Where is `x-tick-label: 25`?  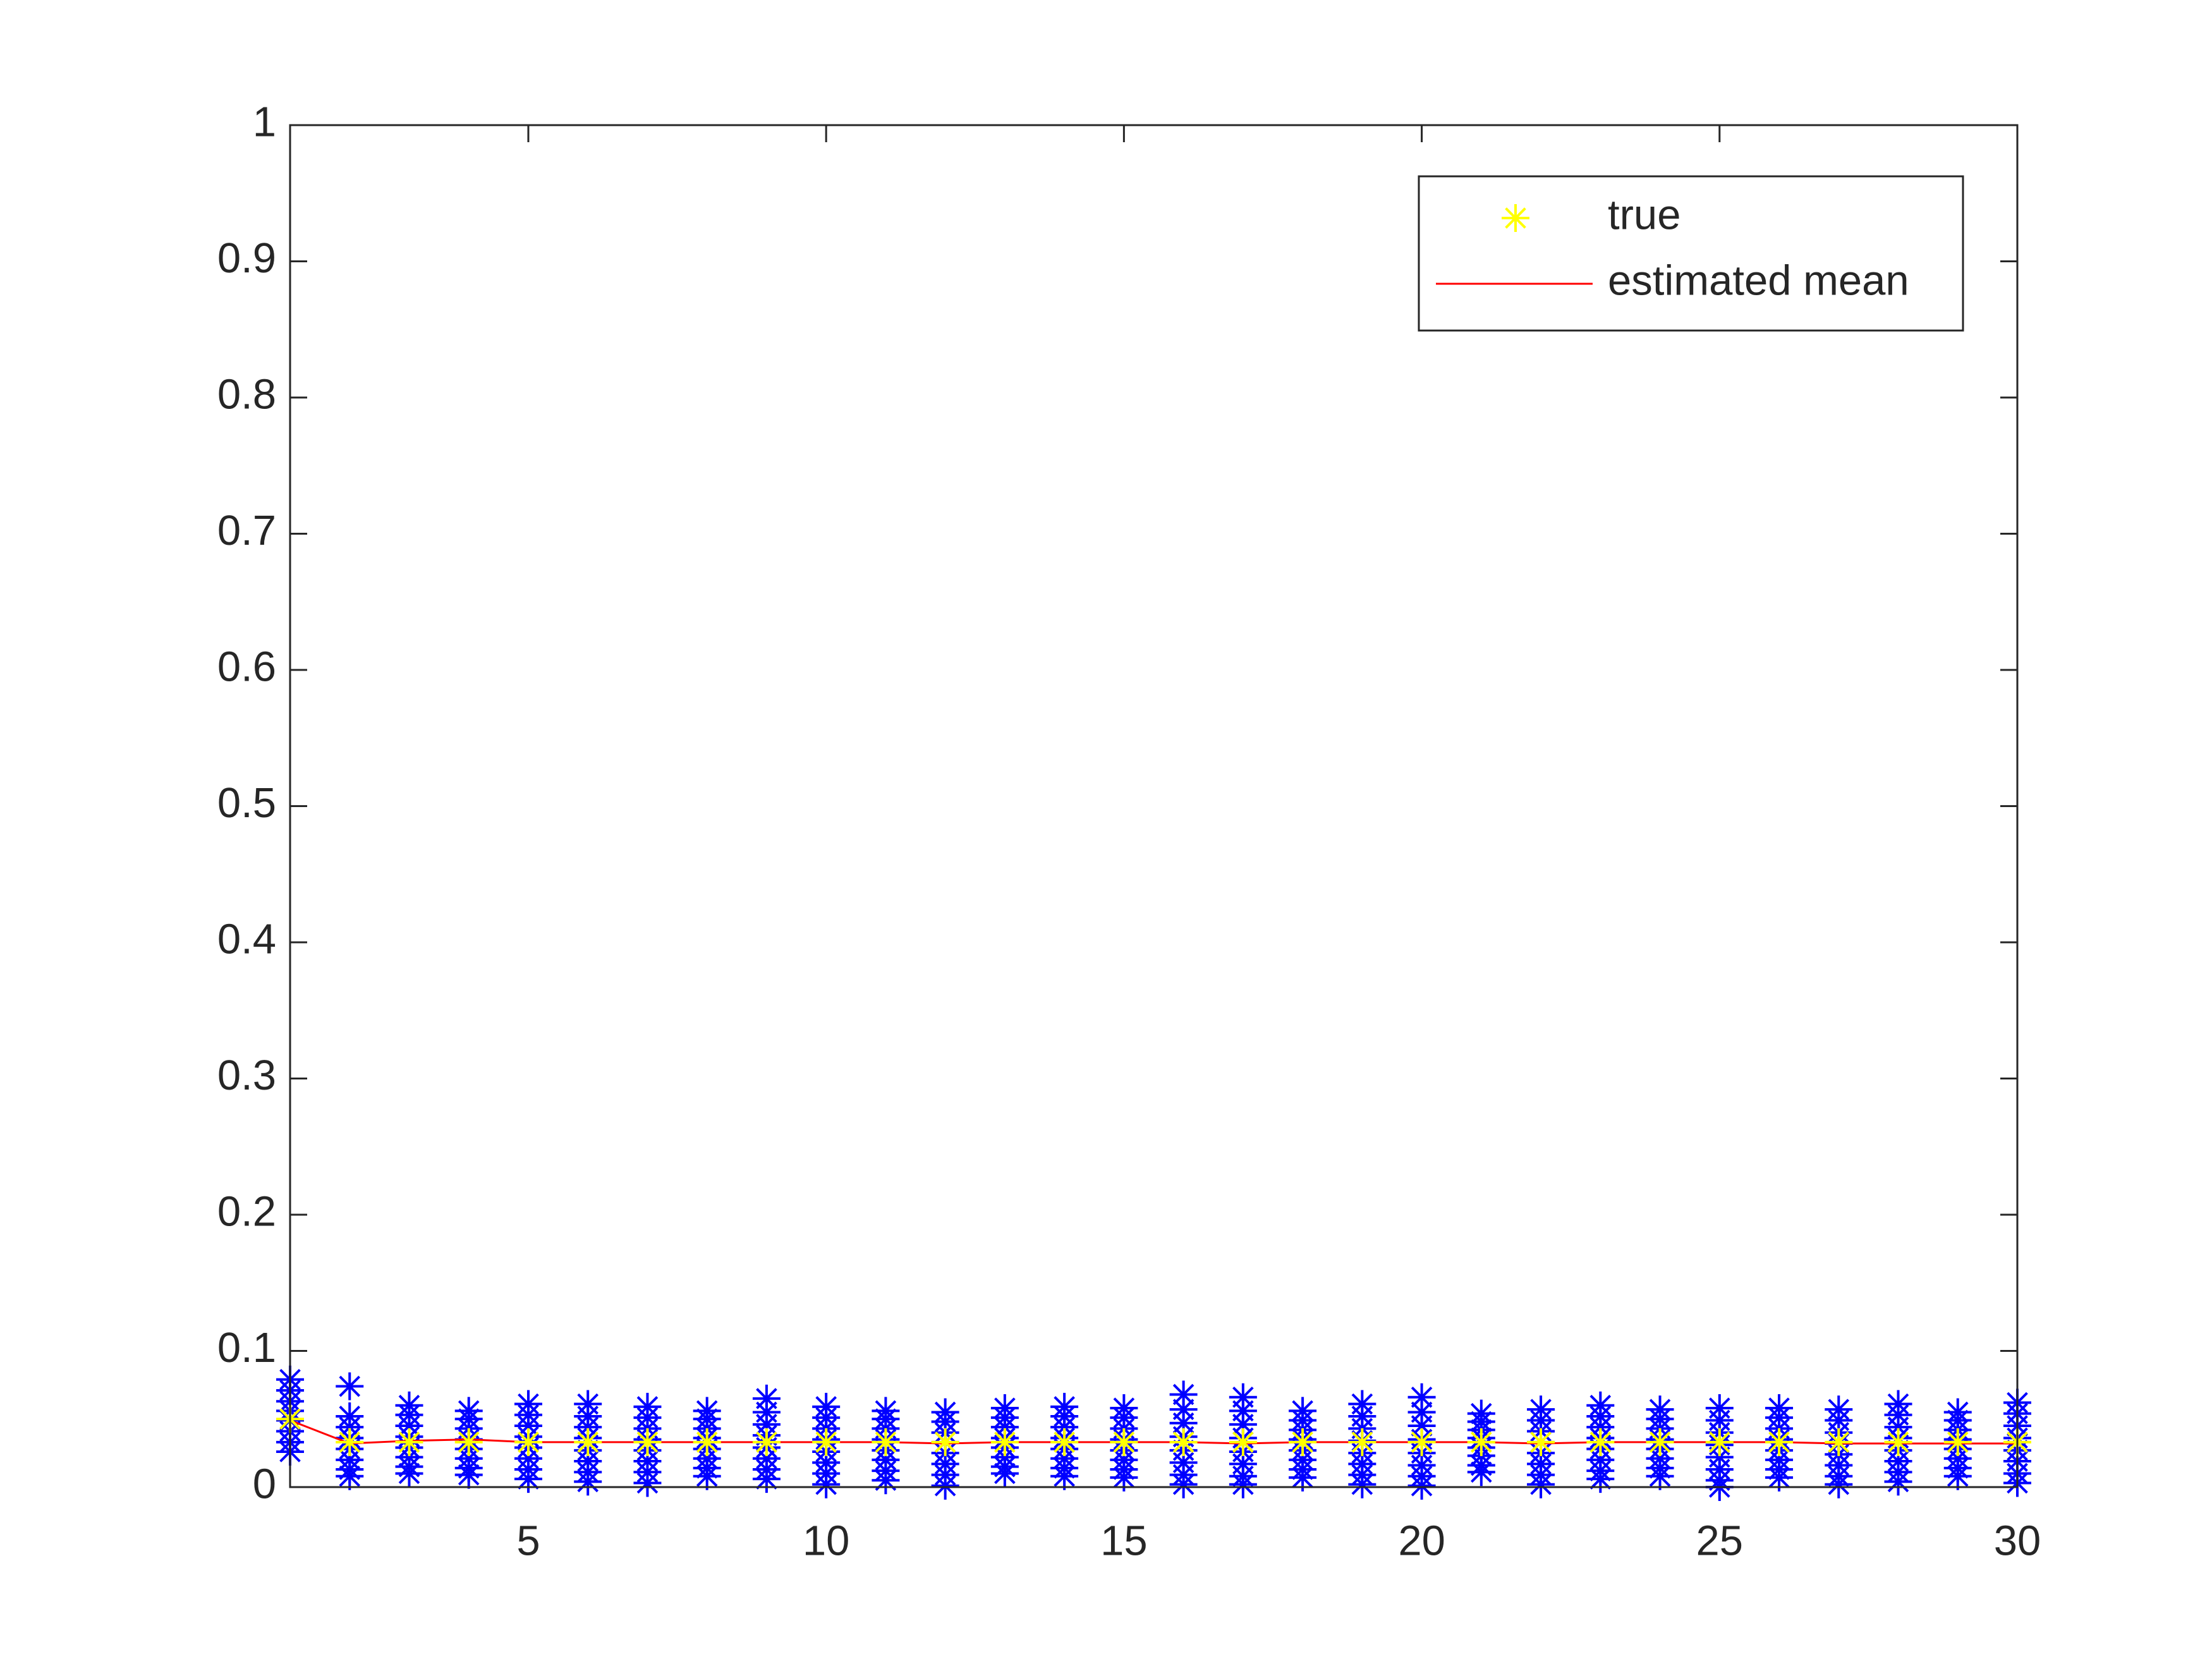
x-tick-label: 25 is located at coordinates (1720, 1541).